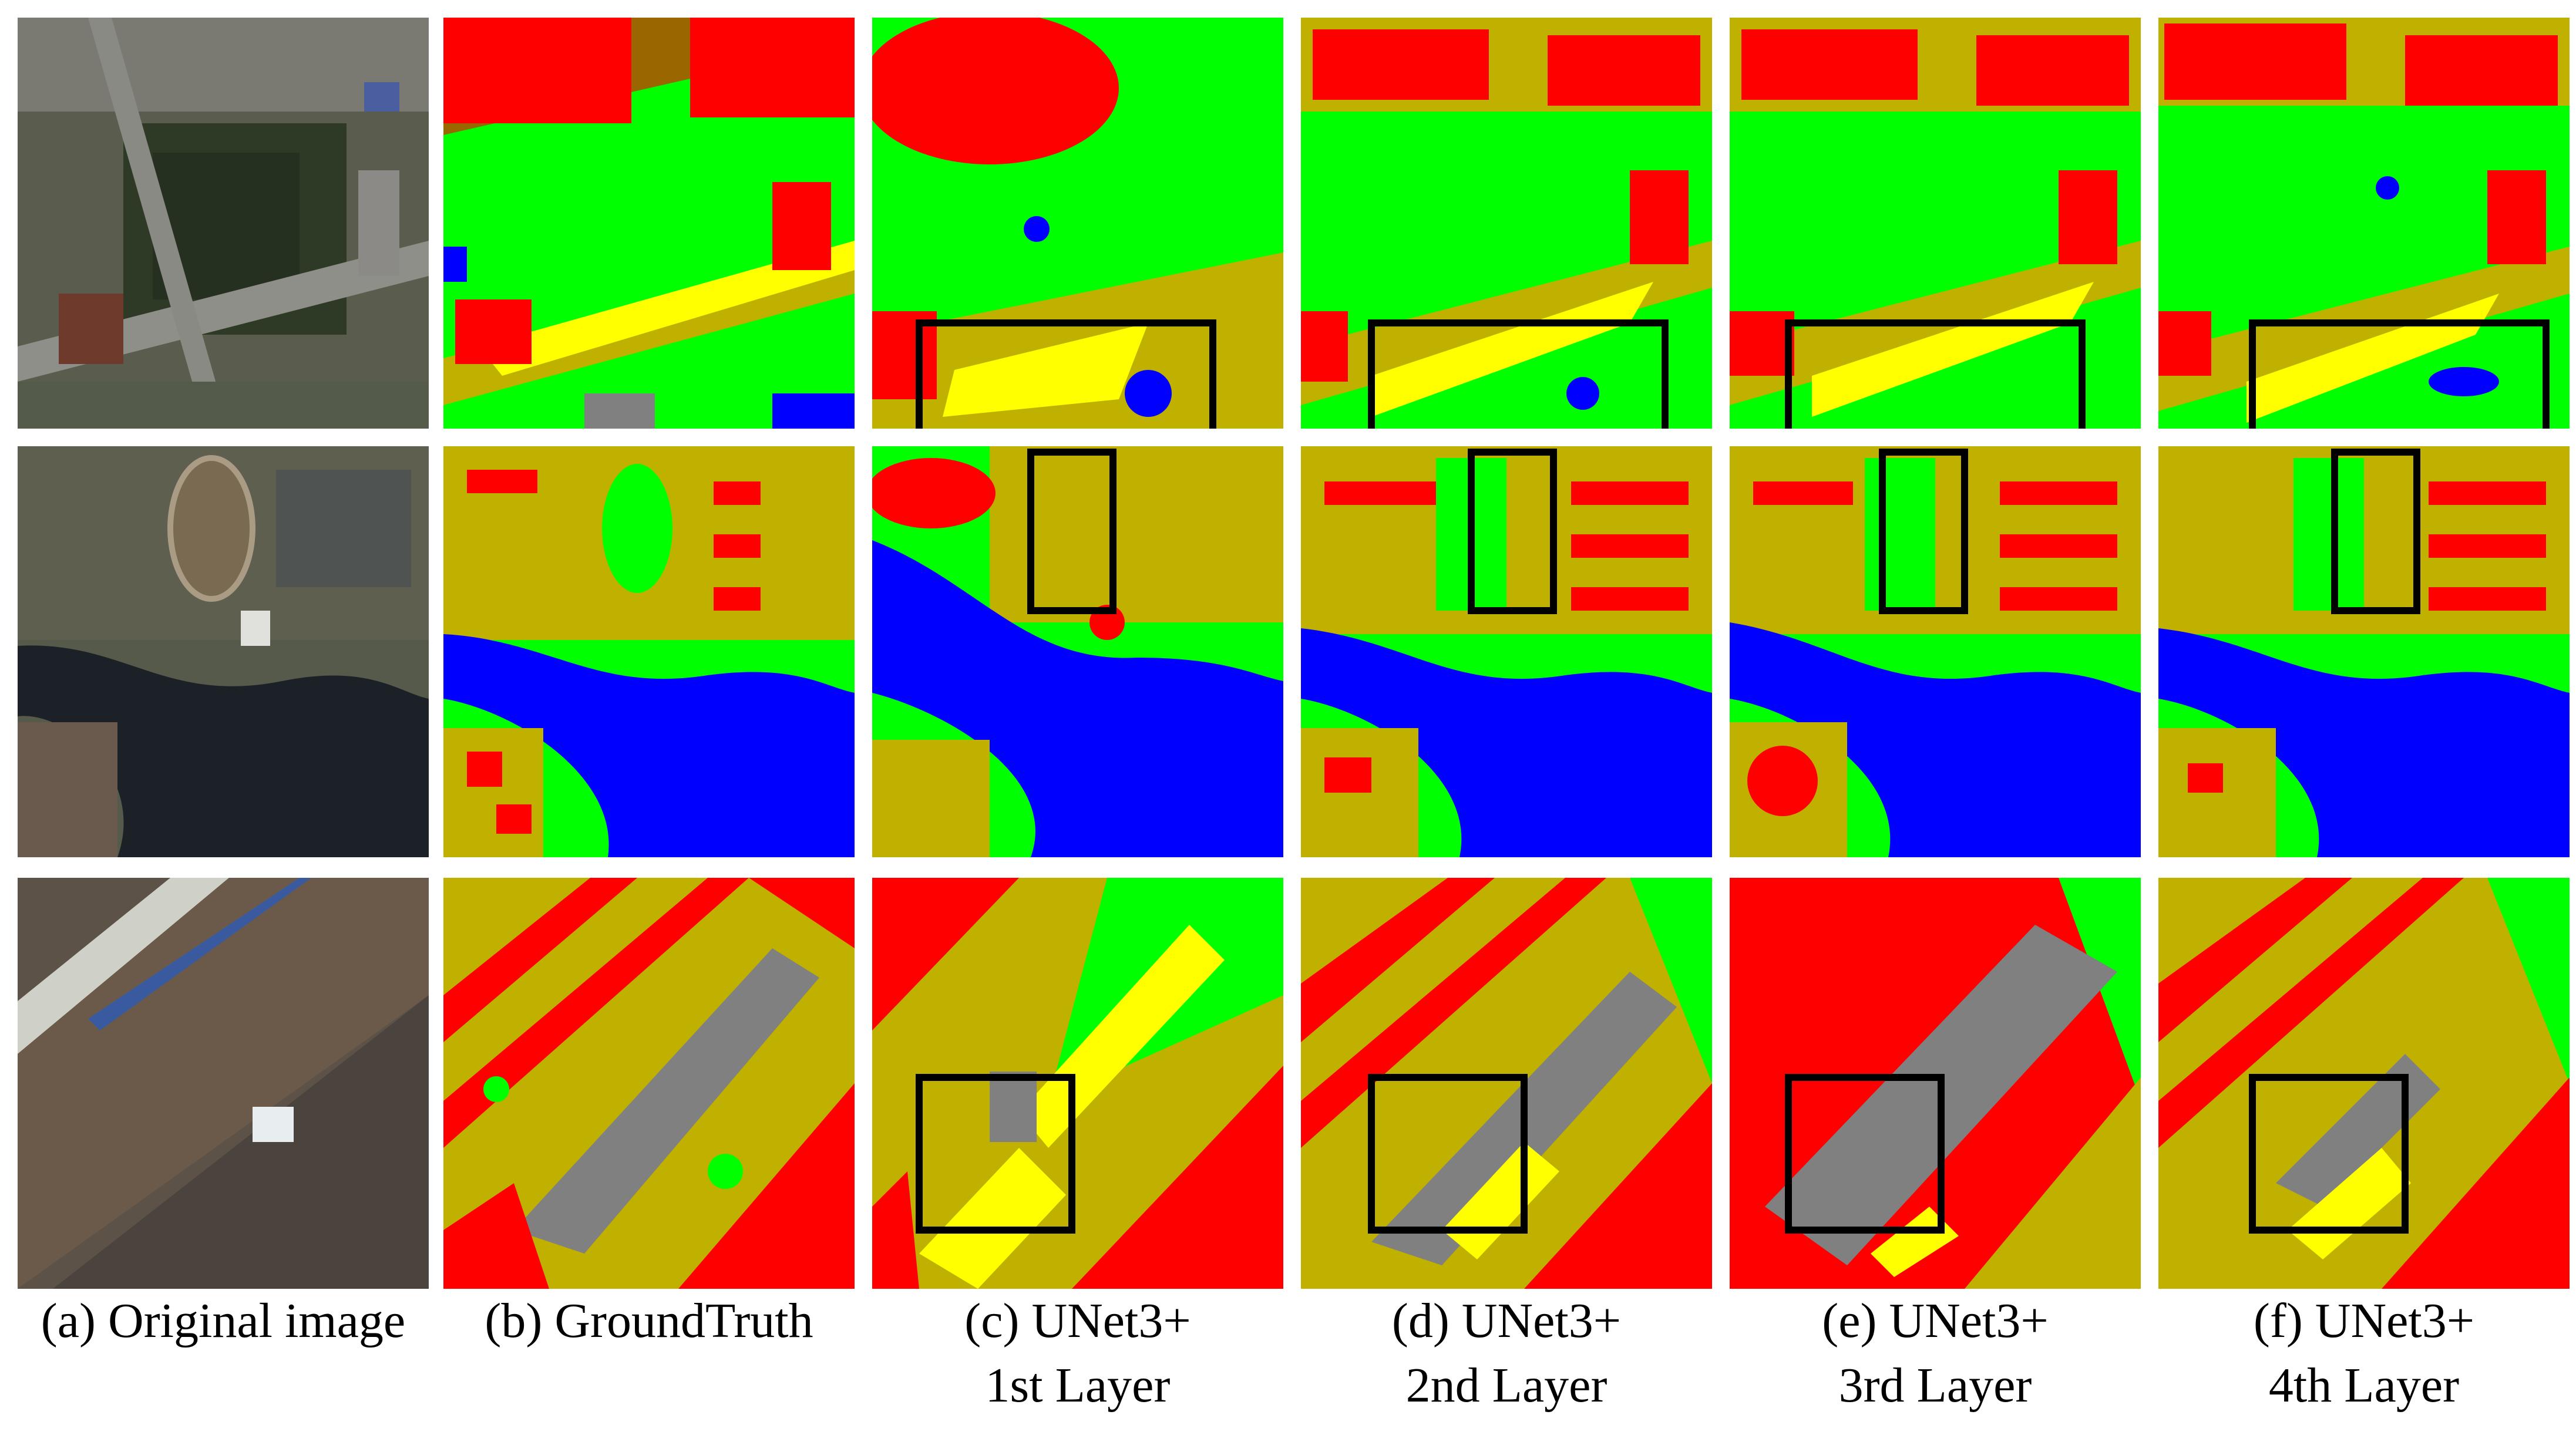 The height and width of the screenshot is (1435, 2576). Describe the element at coordinates (223, 223) in the screenshot. I see `row1-original-image` at that location.